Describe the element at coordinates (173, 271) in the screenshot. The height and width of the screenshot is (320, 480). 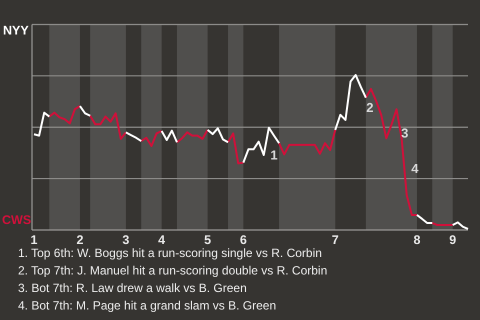
I see `text: 2. Top 7th: J. Manuel hit a run-scoring double vs R. Corbin` at that location.